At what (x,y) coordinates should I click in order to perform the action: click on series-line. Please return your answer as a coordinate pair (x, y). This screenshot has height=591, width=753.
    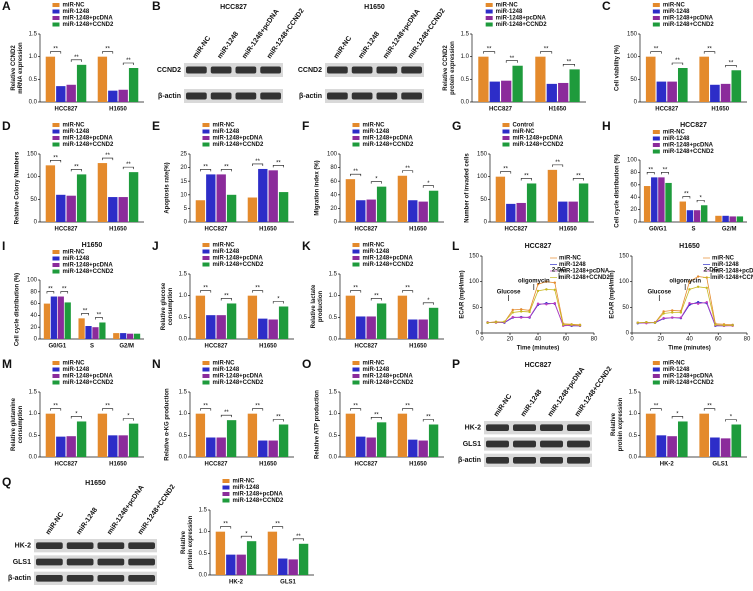
    Looking at the image, I should click on (685, 306).